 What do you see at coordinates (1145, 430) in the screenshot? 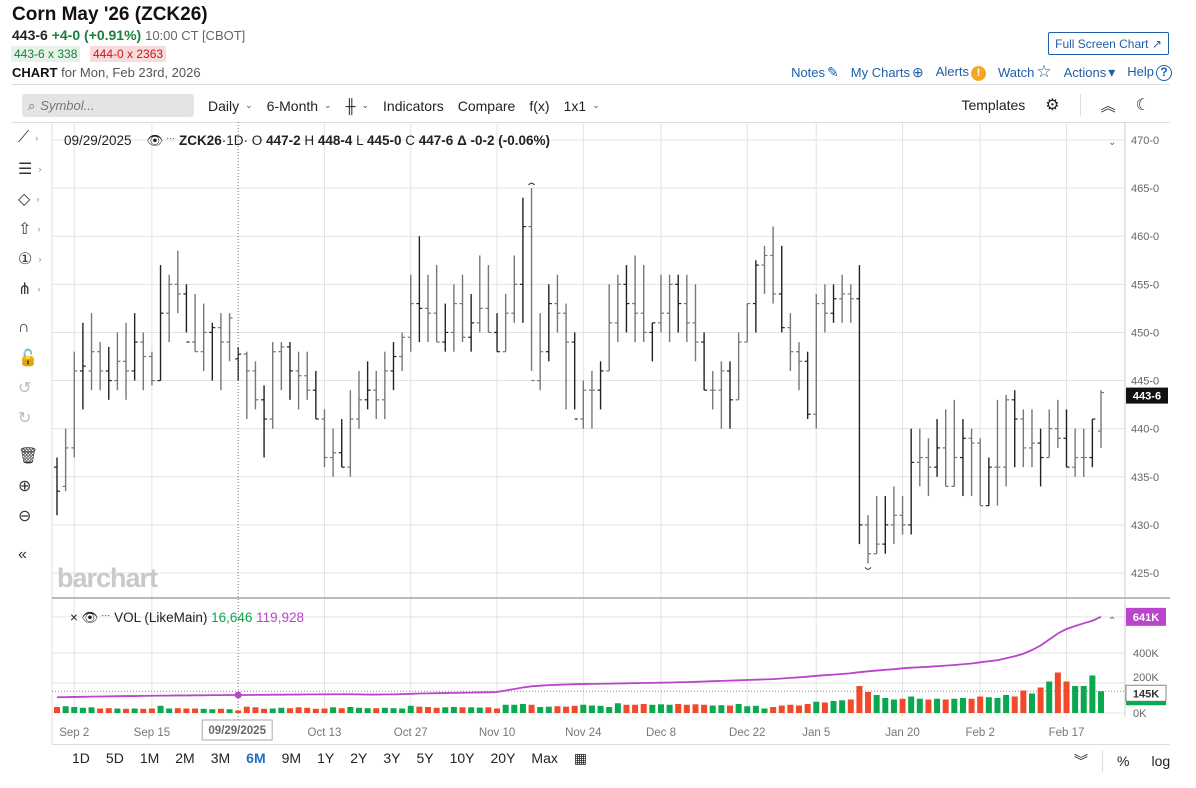
I see `price-tick-label: 440-0` at bounding box center [1145, 430].